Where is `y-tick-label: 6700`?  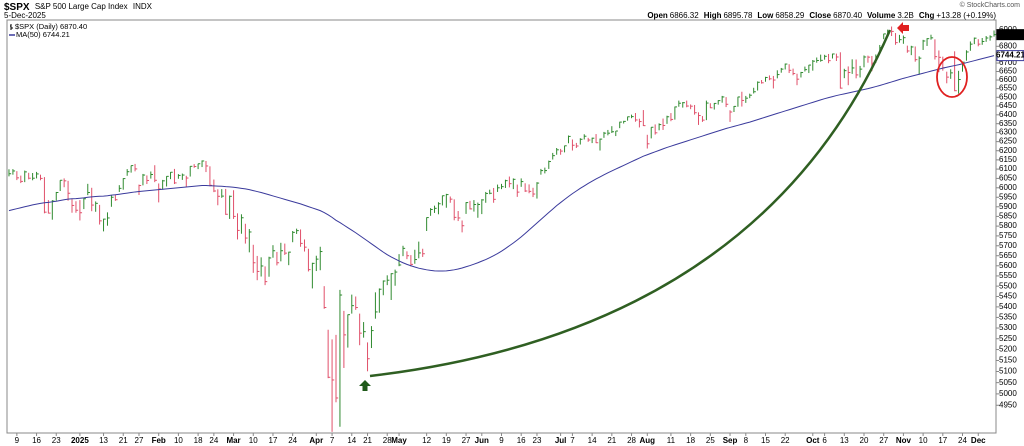 y-tick-label: 6700 is located at coordinates (1008, 62).